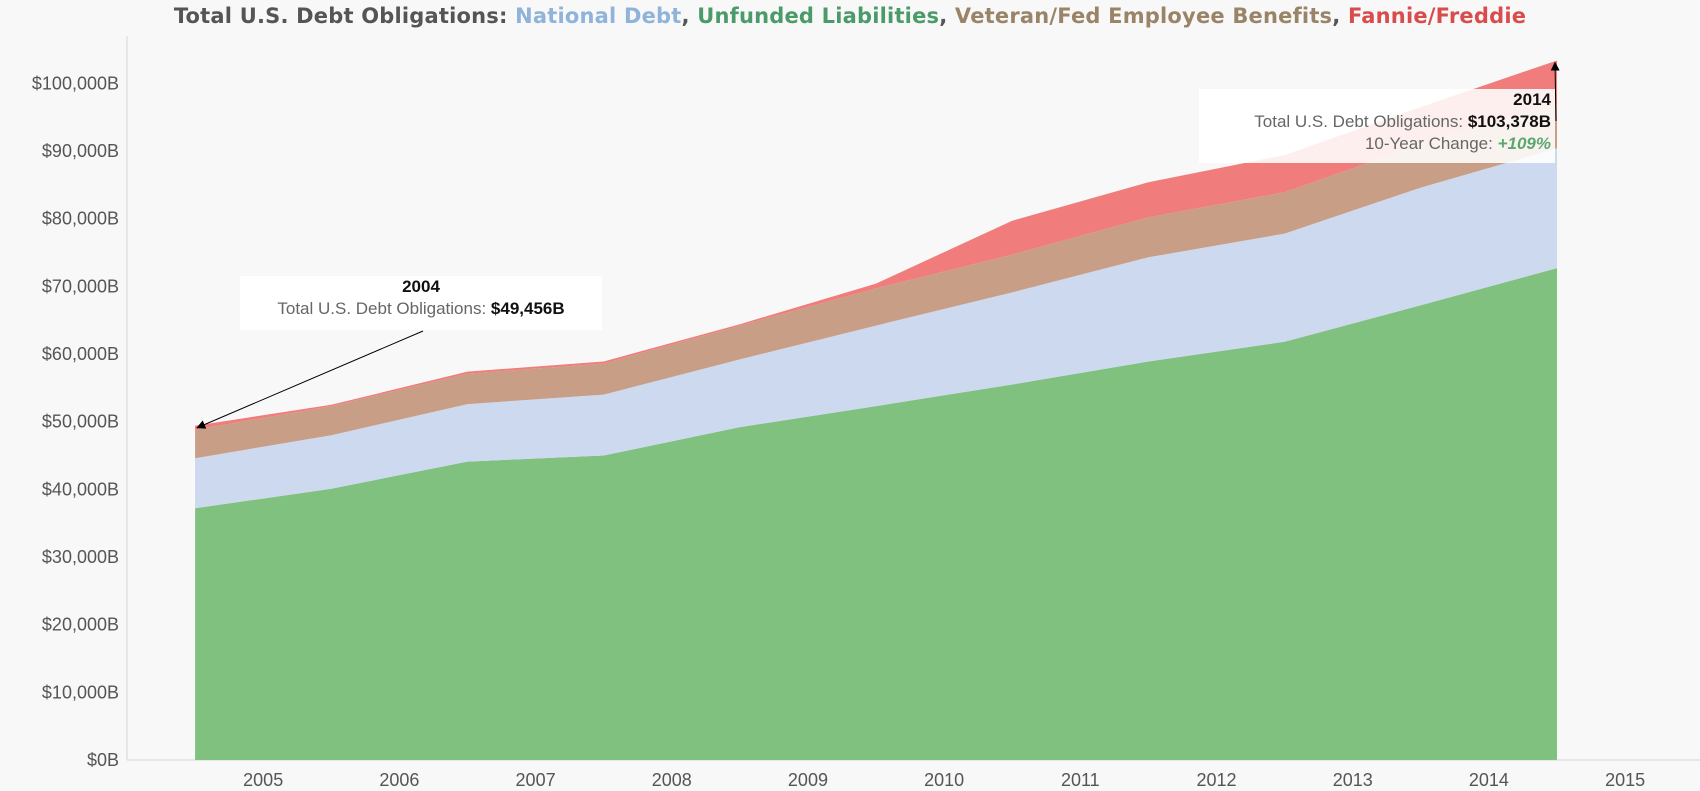 This screenshot has height=791, width=1700. I want to click on annotation-2004-arrow, so click(310, 379).